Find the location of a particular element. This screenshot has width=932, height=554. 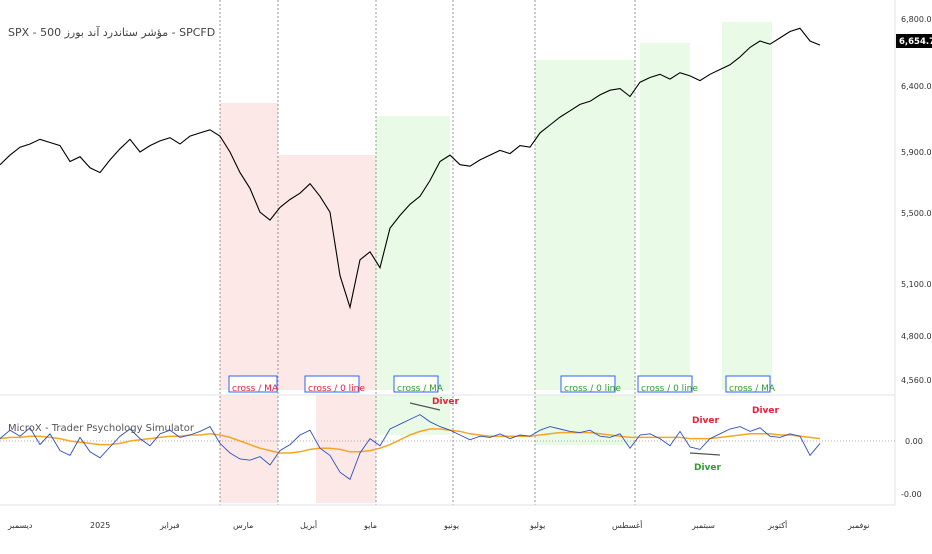

y-tick-label: 5,500.00 is located at coordinates (916, 213).